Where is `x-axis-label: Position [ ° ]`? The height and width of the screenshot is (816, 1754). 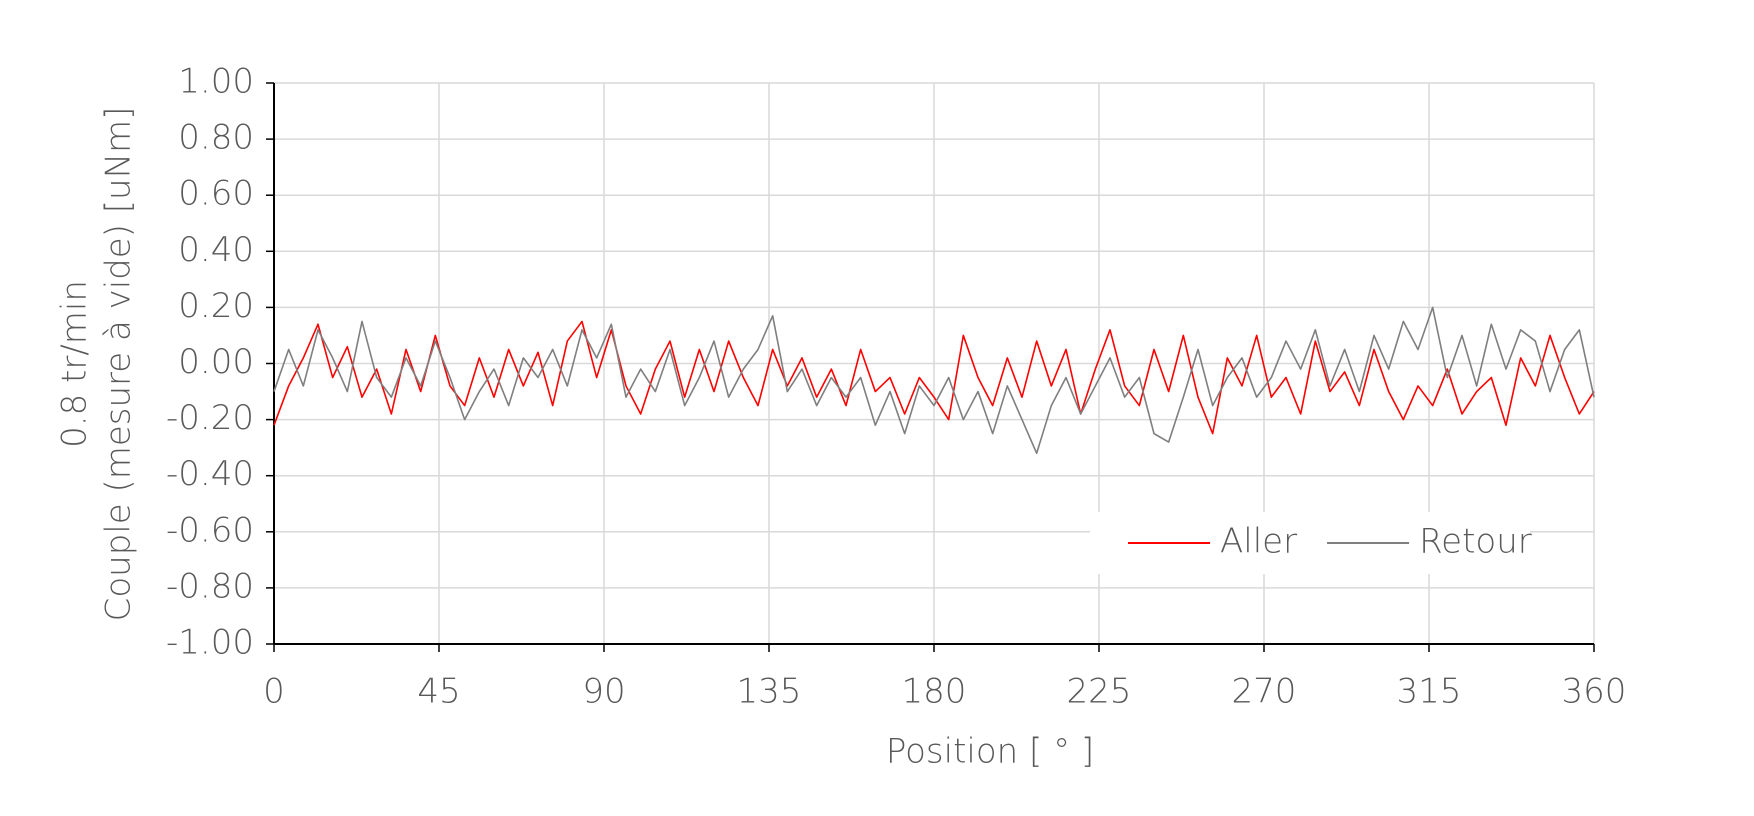
x-axis-label: Position [ ° ] is located at coordinates (990, 752).